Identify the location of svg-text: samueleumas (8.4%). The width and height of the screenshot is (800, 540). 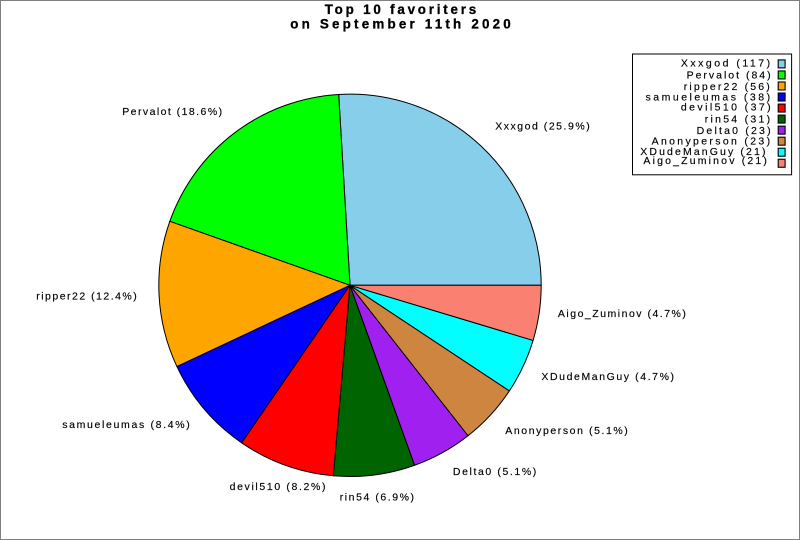
(126, 425).